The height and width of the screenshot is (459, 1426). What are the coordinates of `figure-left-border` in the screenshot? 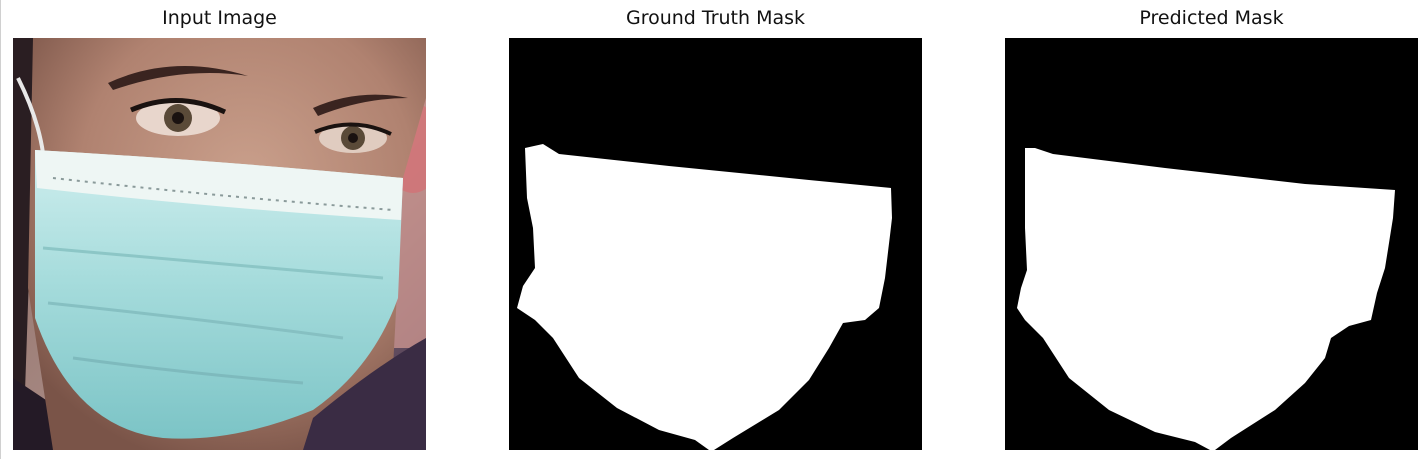 It's located at (0, 229).